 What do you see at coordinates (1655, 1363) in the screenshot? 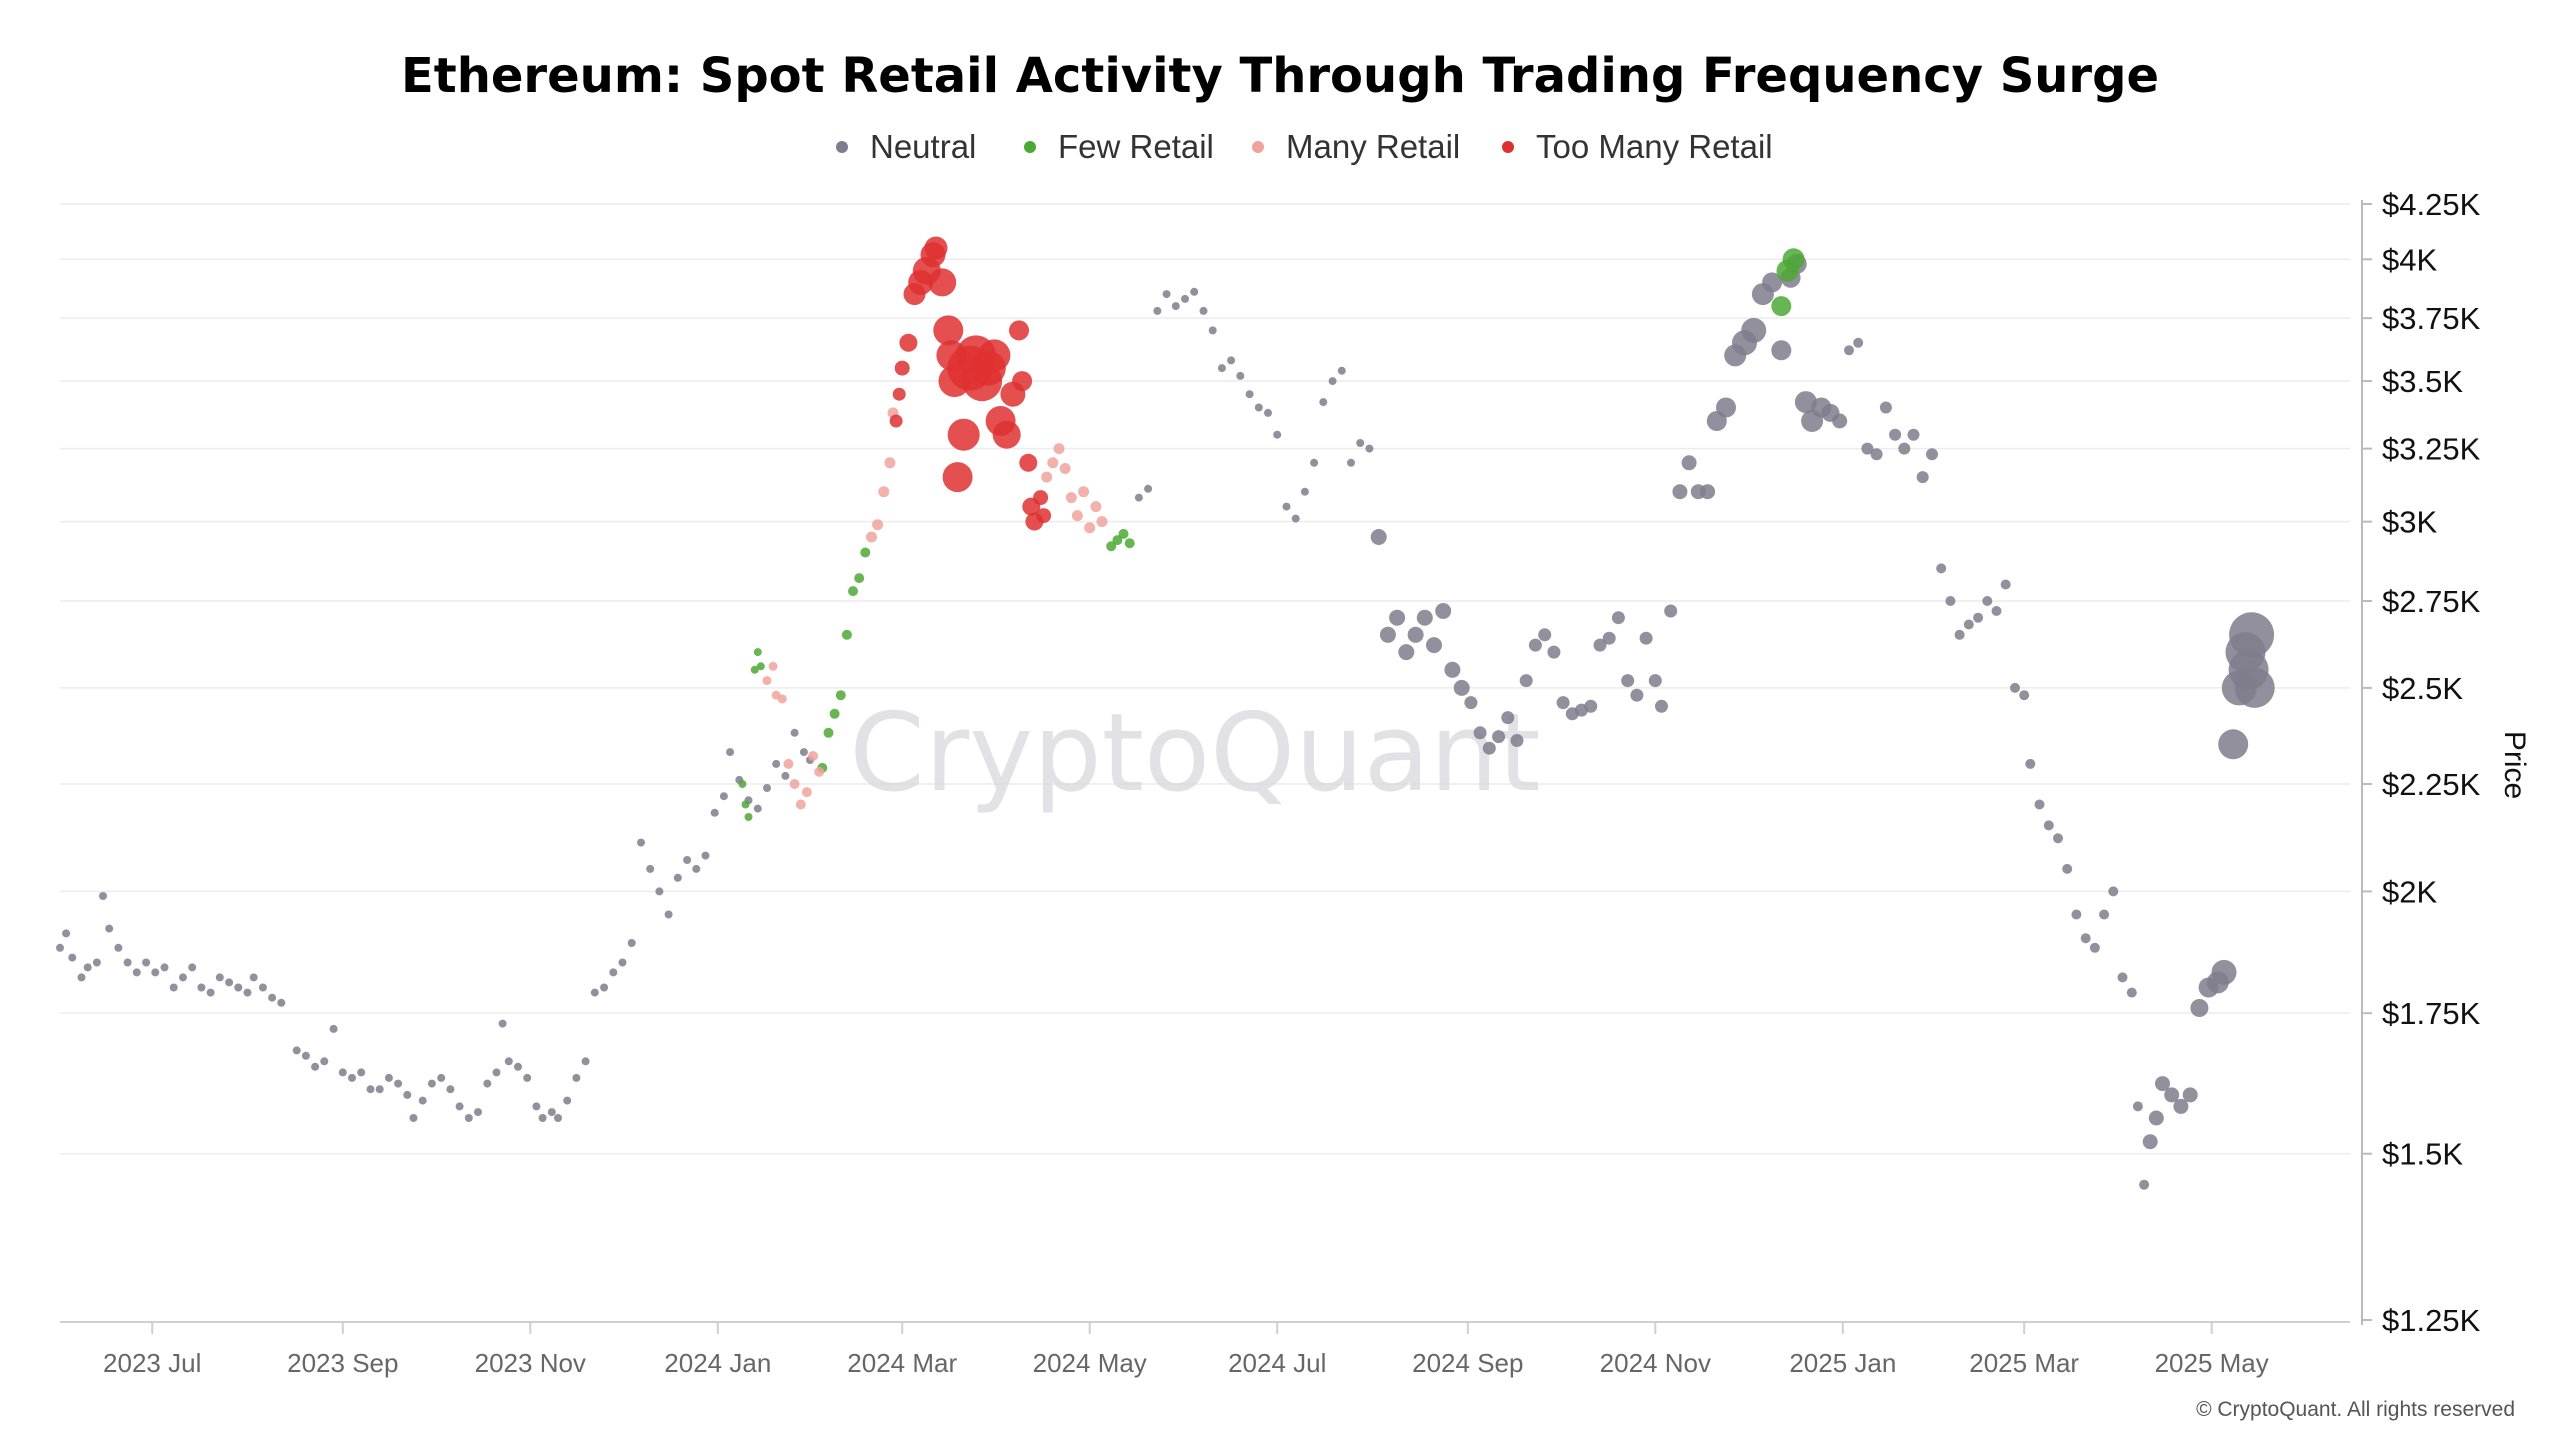
I see `x-tick-label: 2024 Nov` at bounding box center [1655, 1363].